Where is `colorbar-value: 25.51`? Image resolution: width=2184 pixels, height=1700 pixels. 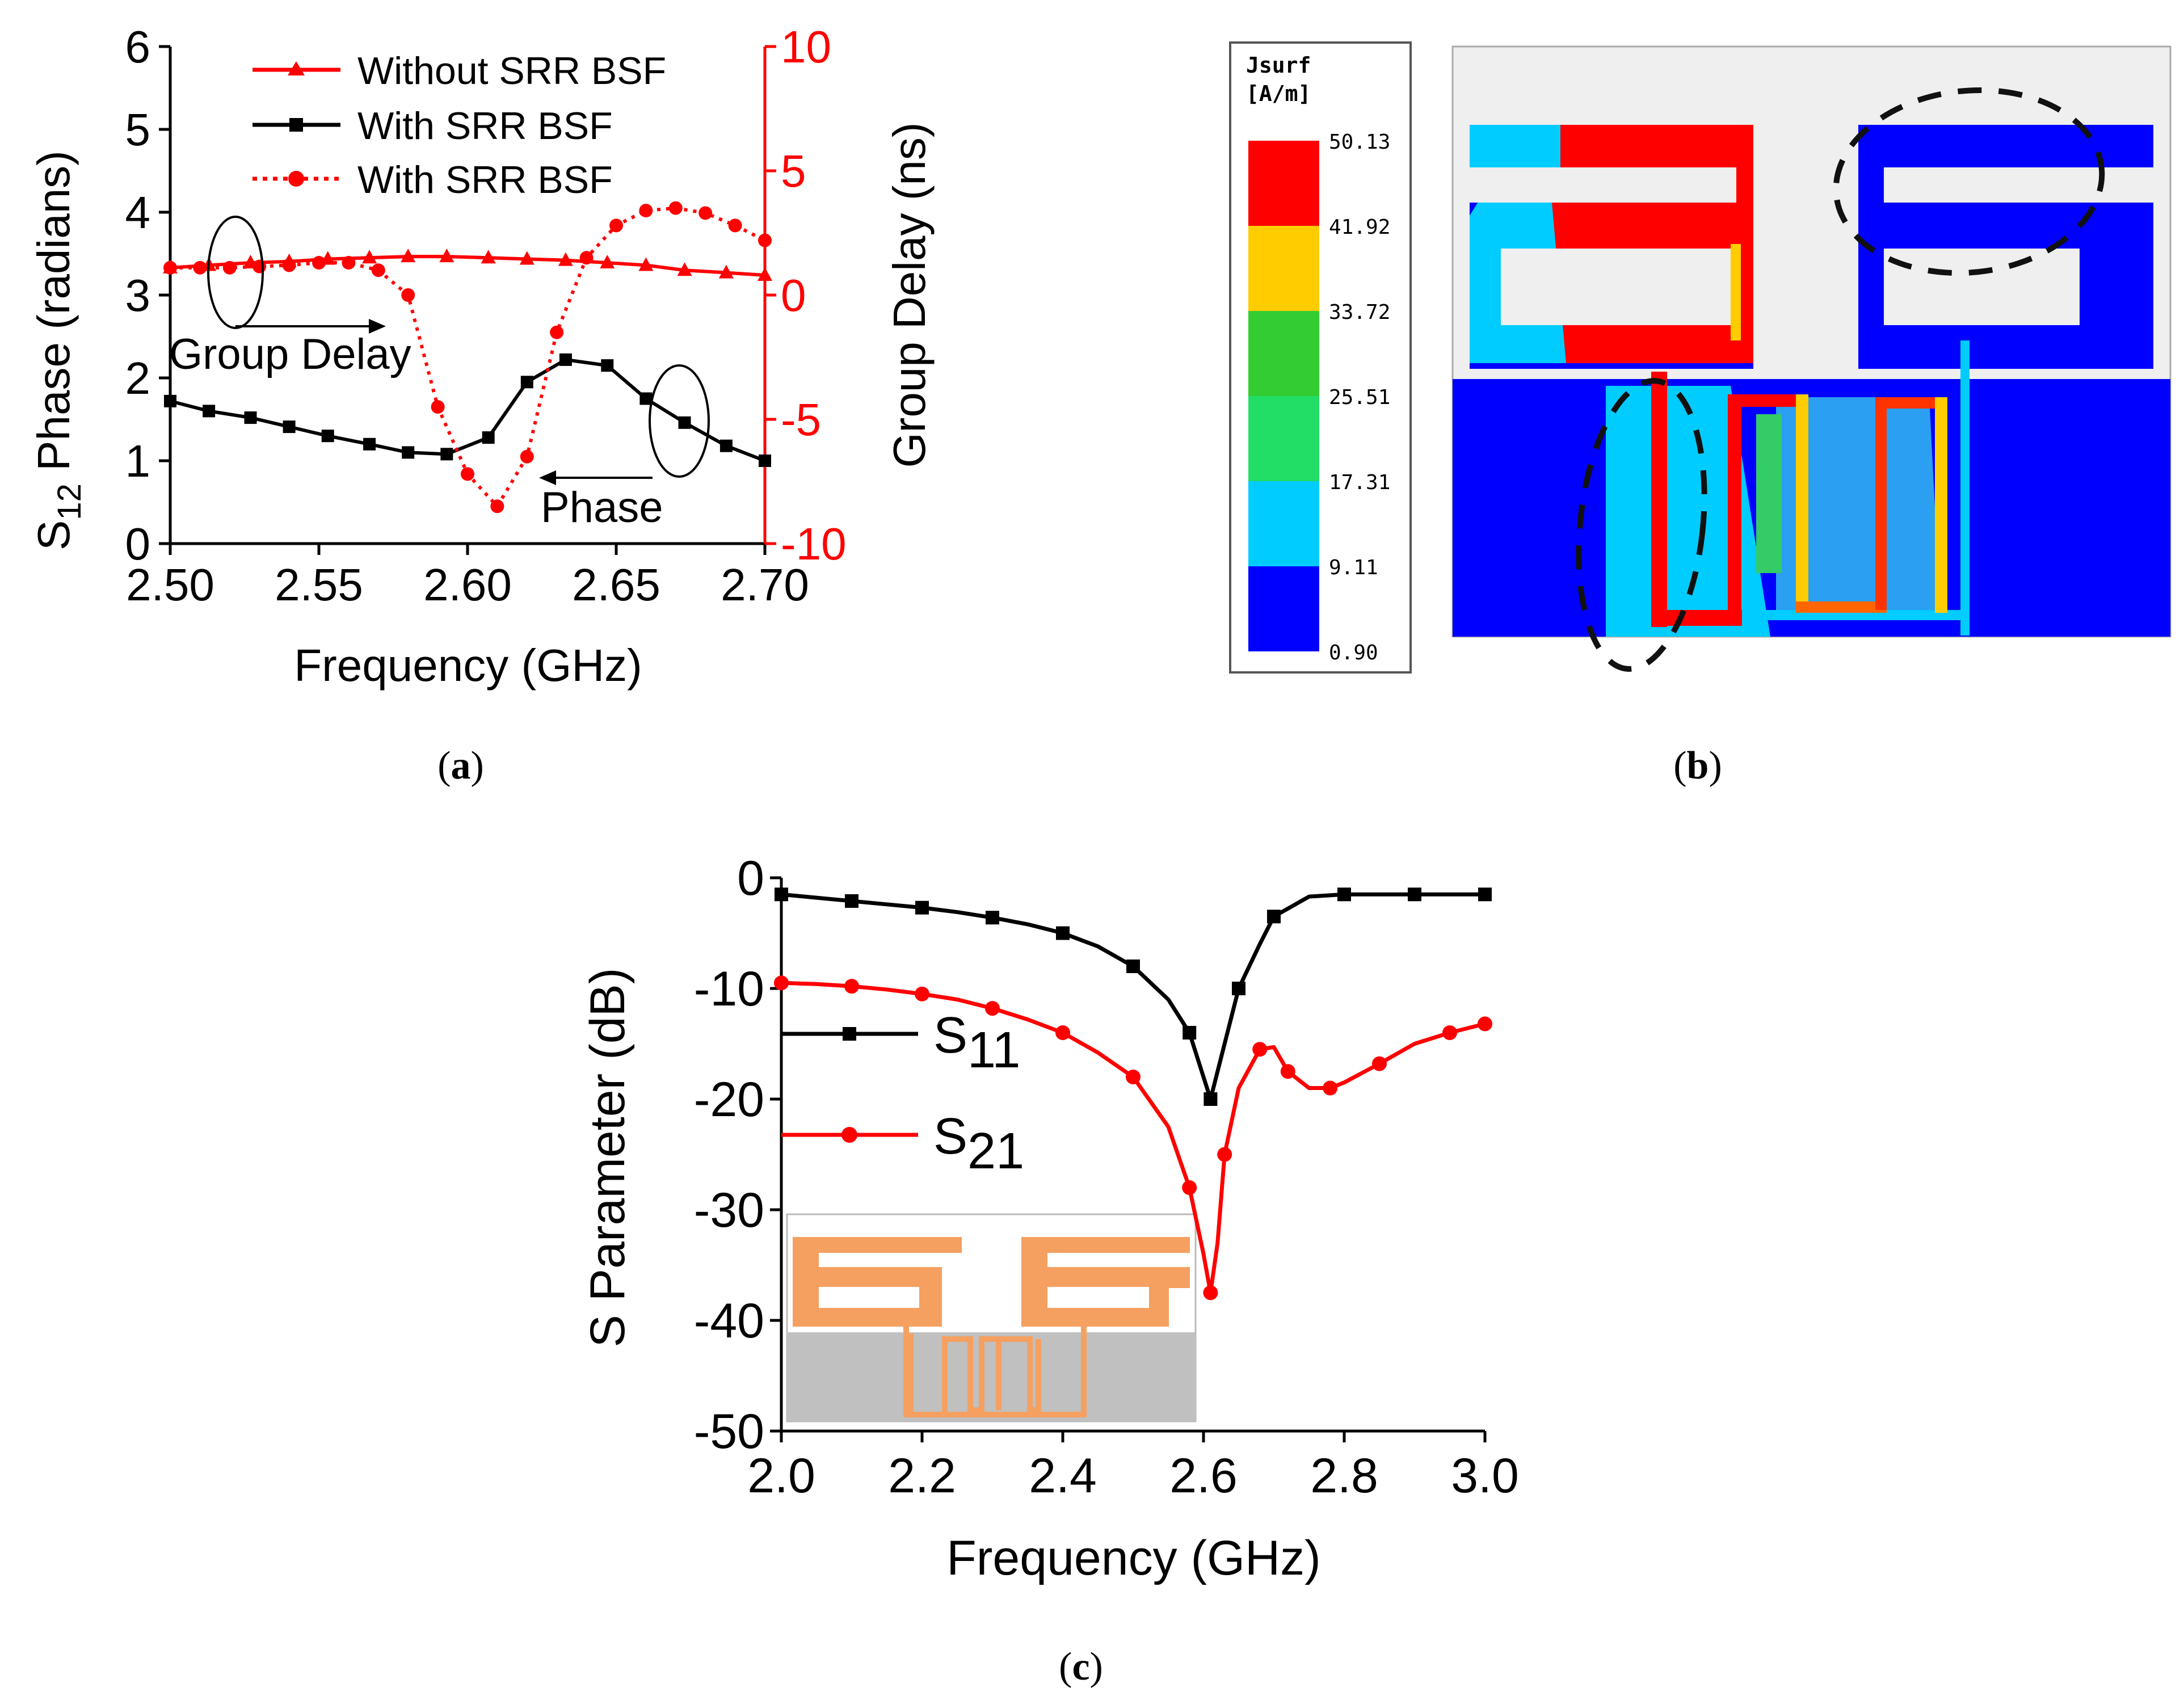 colorbar-value: 25.51 is located at coordinates (1359, 398).